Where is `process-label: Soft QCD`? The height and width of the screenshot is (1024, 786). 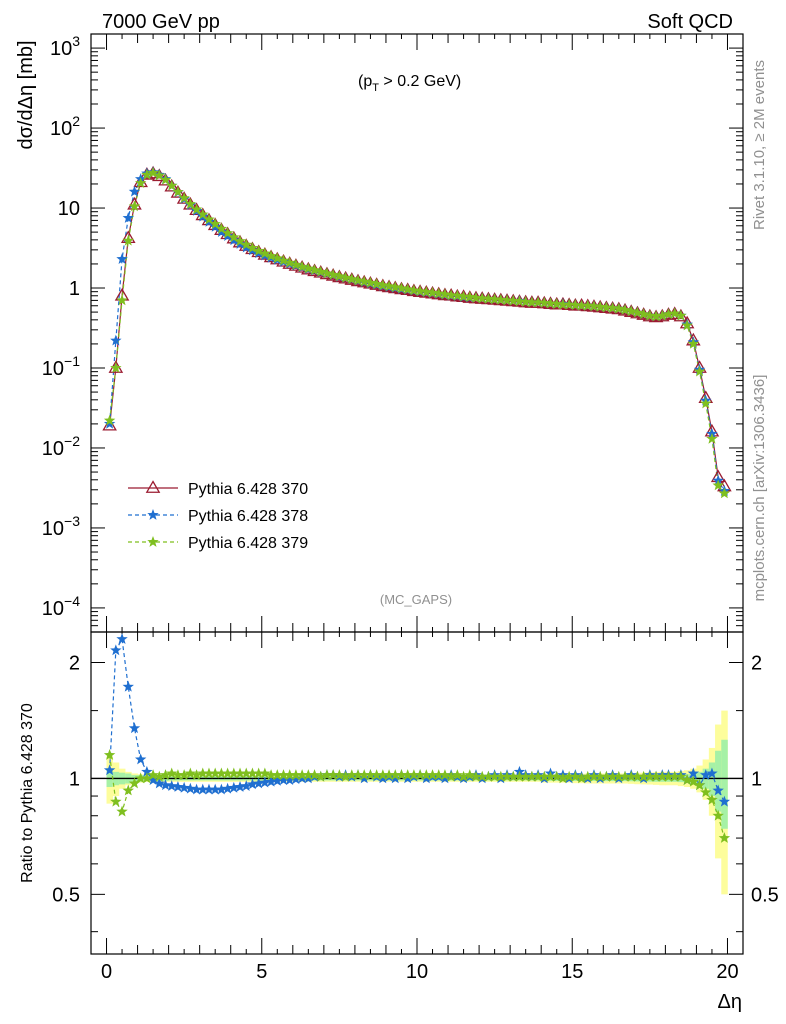 process-label: Soft QCD is located at coordinates (690, 22).